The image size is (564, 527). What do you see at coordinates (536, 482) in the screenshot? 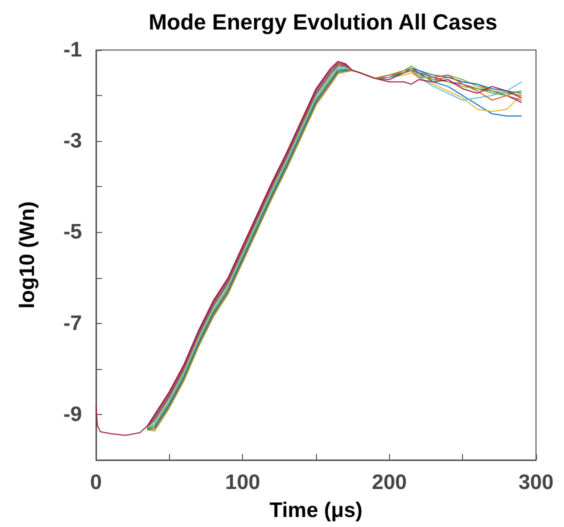
I see `x-tick-label: 300` at bounding box center [536, 482].